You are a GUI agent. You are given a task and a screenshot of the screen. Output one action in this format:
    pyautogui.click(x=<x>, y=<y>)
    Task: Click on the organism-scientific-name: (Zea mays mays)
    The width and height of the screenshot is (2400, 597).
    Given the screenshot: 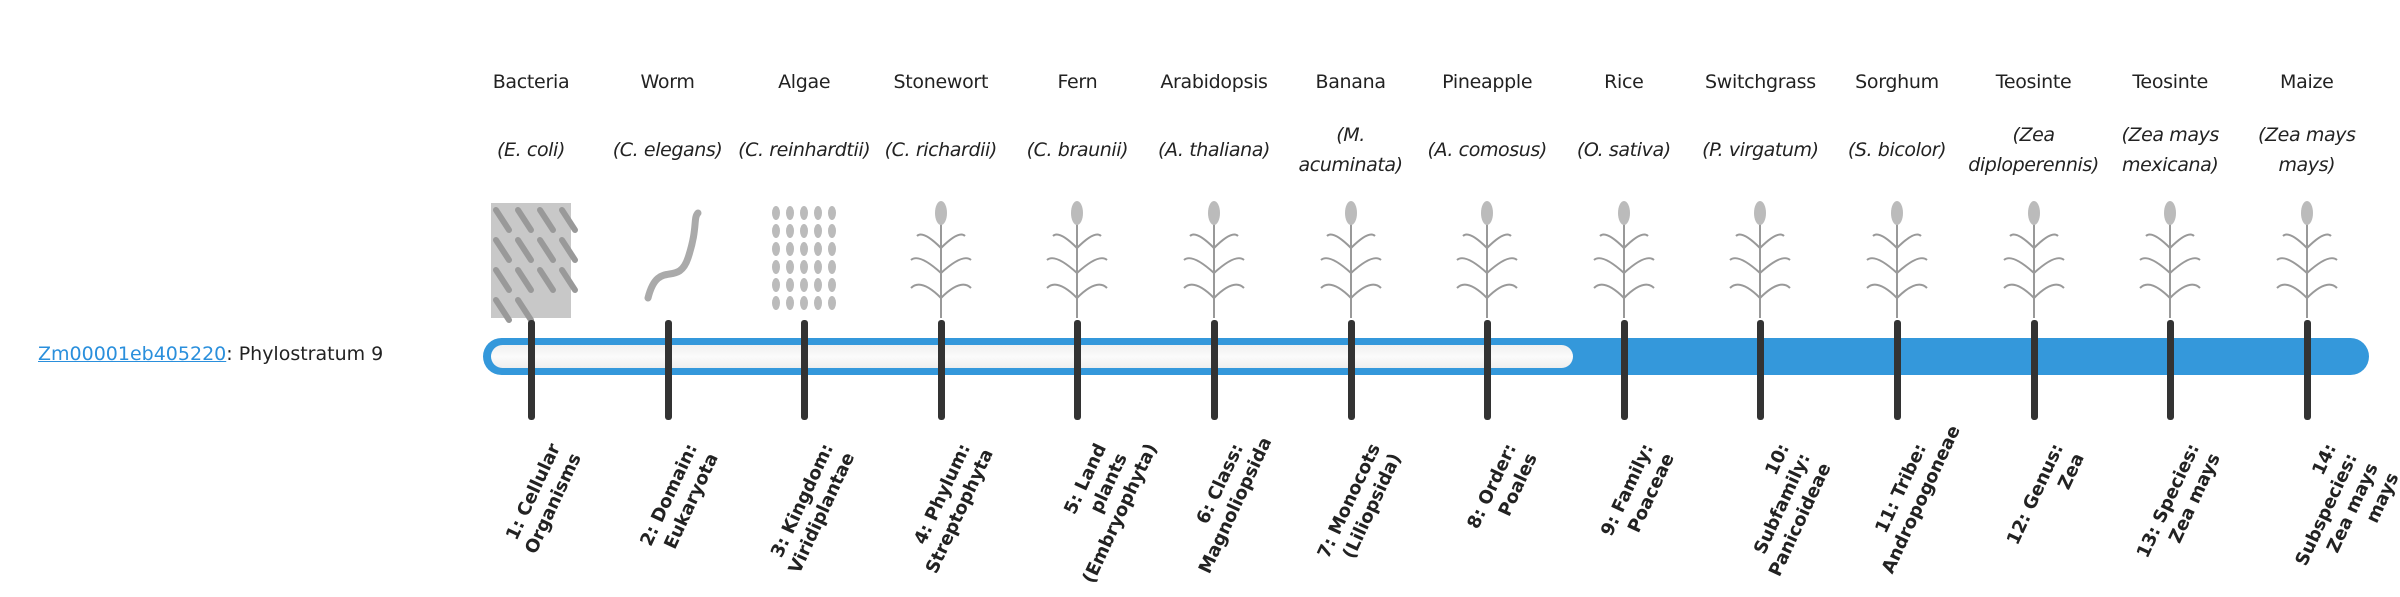 What is the action you would take?
    pyautogui.click(x=2307, y=150)
    